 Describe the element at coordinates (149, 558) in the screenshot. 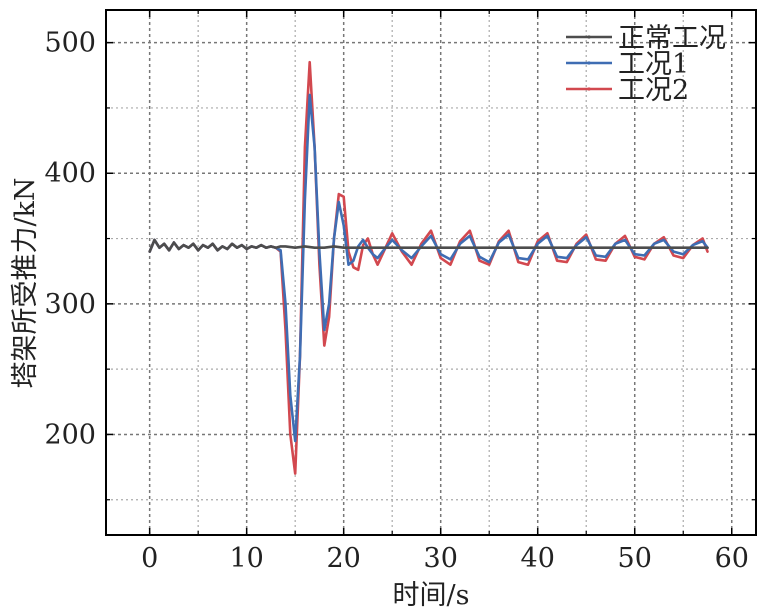

I see `x-tick-label: 0` at that location.